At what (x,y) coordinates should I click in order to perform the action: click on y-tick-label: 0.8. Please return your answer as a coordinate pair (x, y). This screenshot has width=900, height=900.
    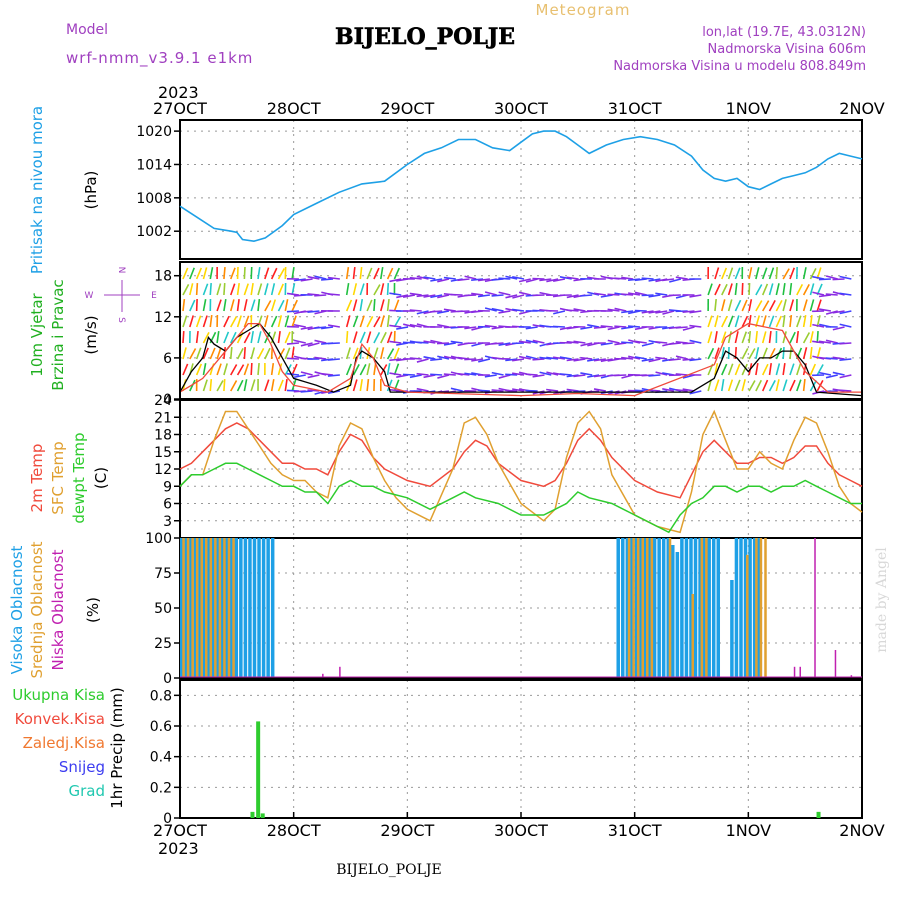
    Looking at the image, I should click on (161, 696).